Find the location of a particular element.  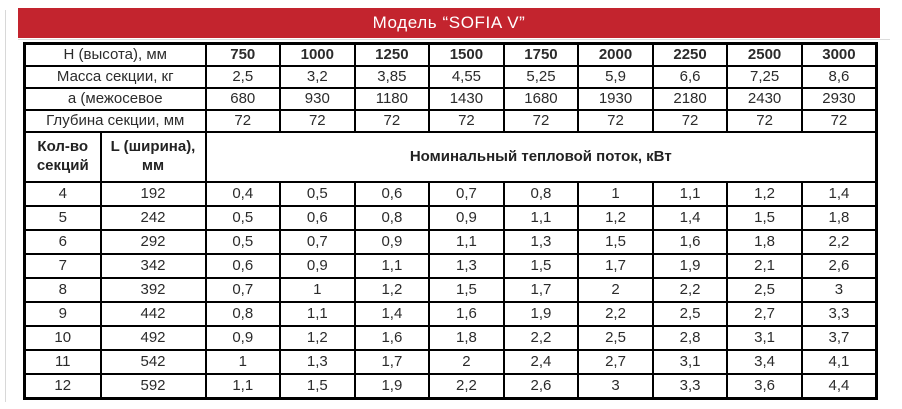

section-row: 7 342 0,6 0,9 1,1 1,3 1,5 1,7 1,9 2,1 2,6 is located at coordinates (450, 266).